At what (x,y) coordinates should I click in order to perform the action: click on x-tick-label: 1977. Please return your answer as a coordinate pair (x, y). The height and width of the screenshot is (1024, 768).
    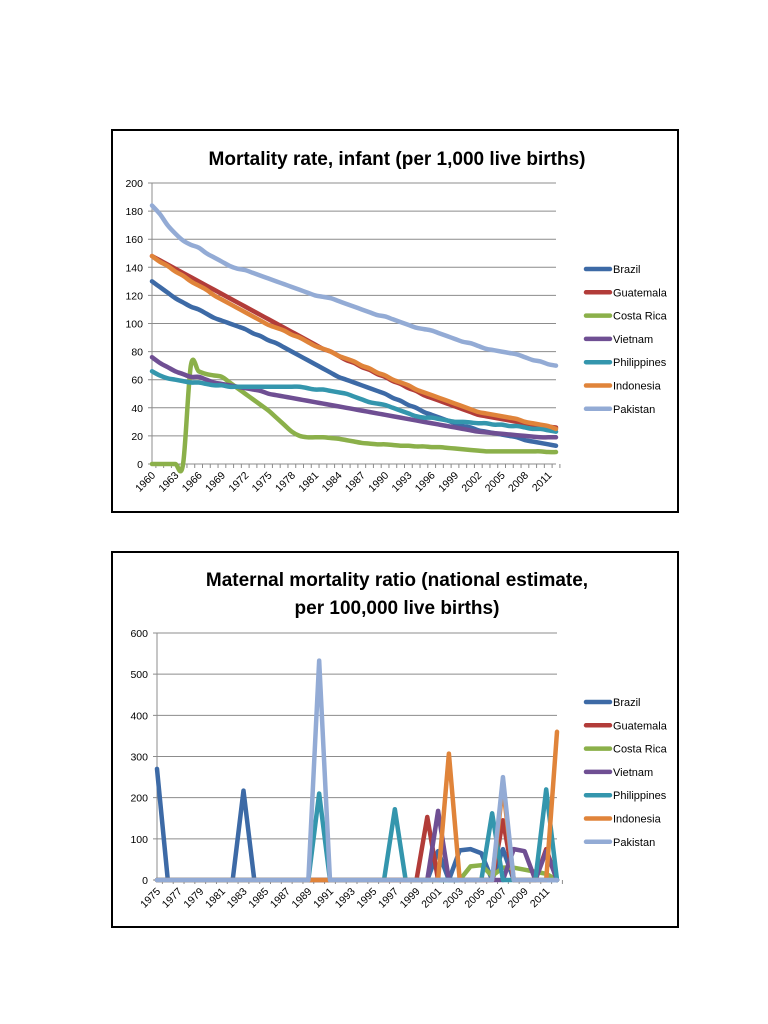
    Looking at the image, I should click on (172, 898).